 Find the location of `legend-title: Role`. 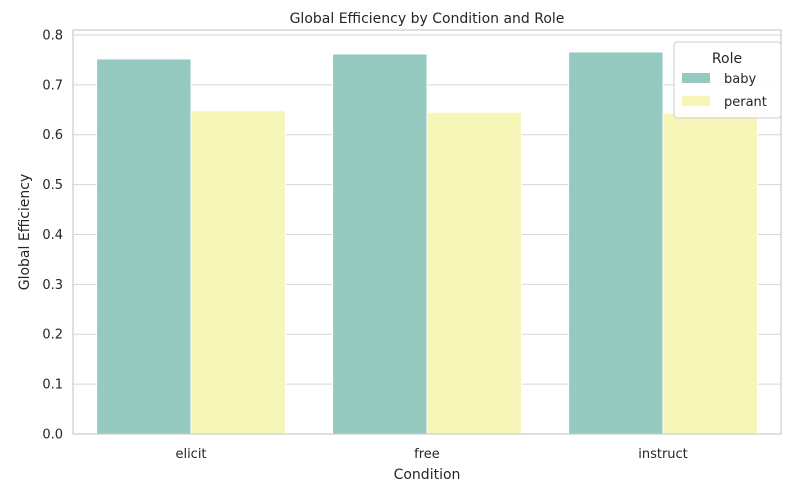

legend-title: Role is located at coordinates (727, 59).